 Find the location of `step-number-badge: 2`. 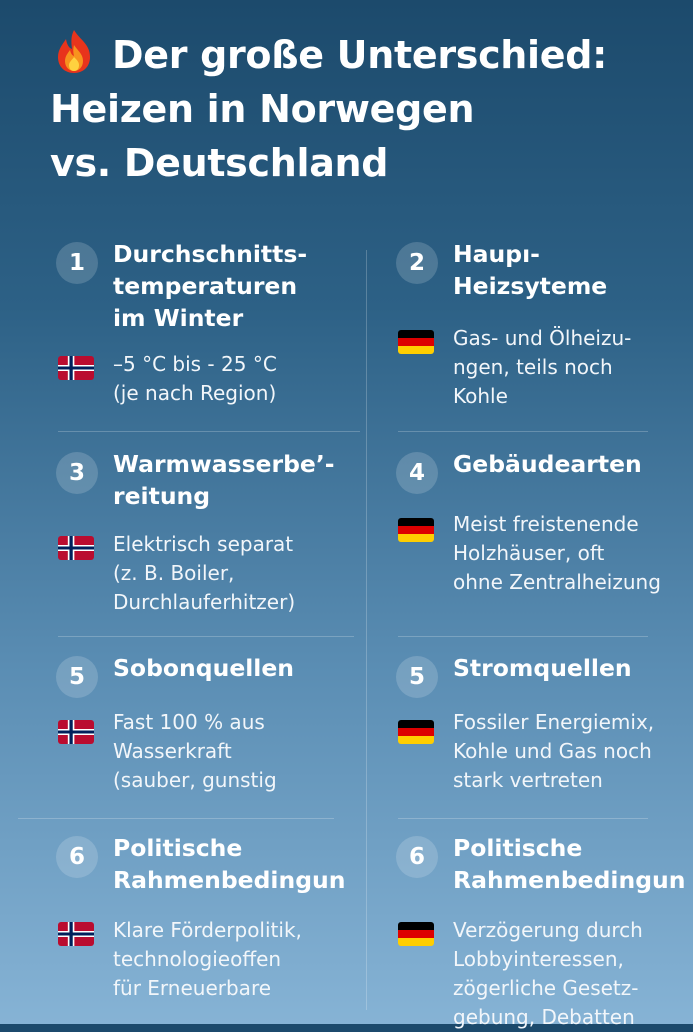

step-number-badge: 2 is located at coordinates (417, 263).